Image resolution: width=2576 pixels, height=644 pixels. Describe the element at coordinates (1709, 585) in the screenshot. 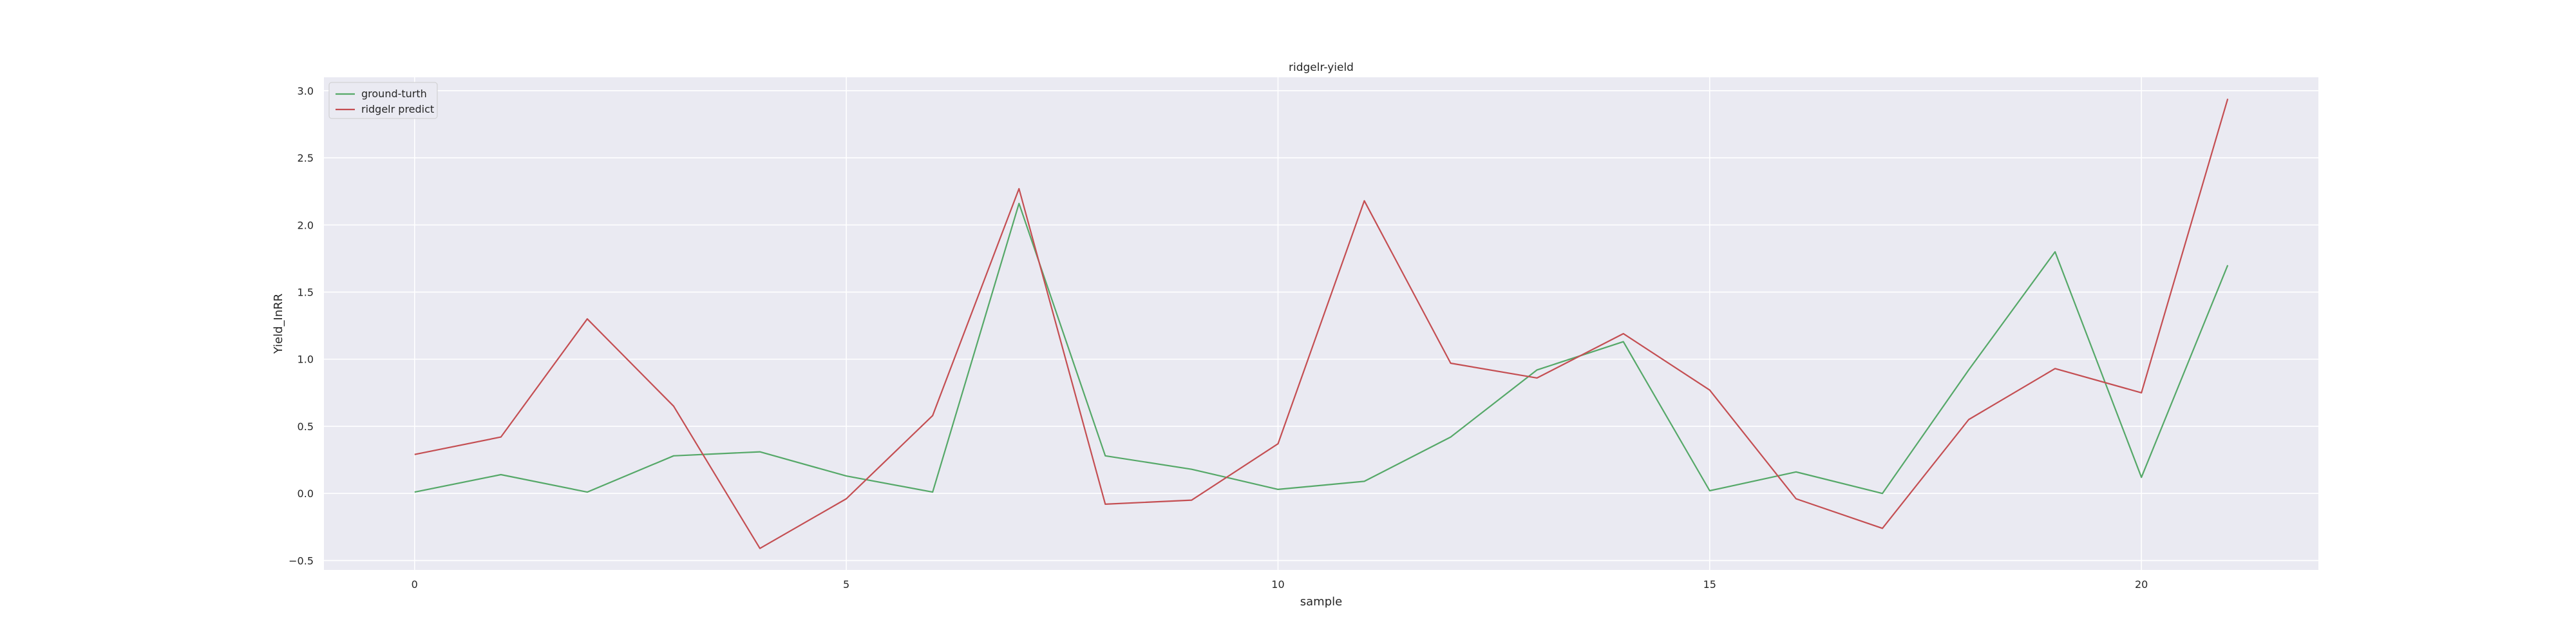

I see `x-tick-label: 15` at that location.